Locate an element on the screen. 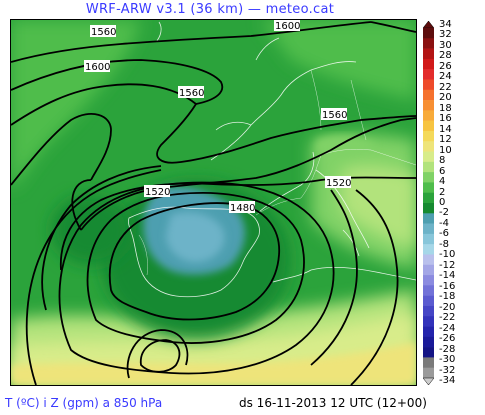 This screenshot has width=485, height=415. colorbar-label: -22 is located at coordinates (447, 318).